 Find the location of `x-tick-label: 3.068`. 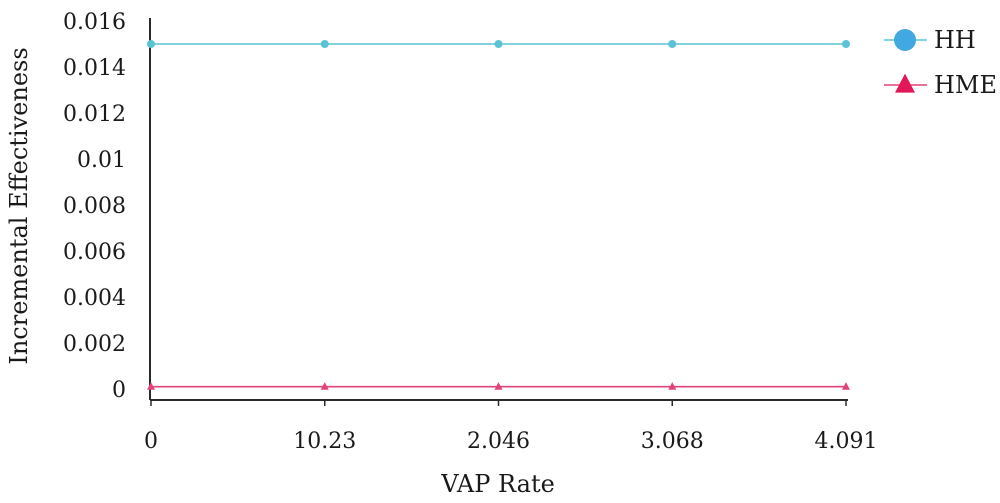

x-tick-label: 3.068 is located at coordinates (672, 441).